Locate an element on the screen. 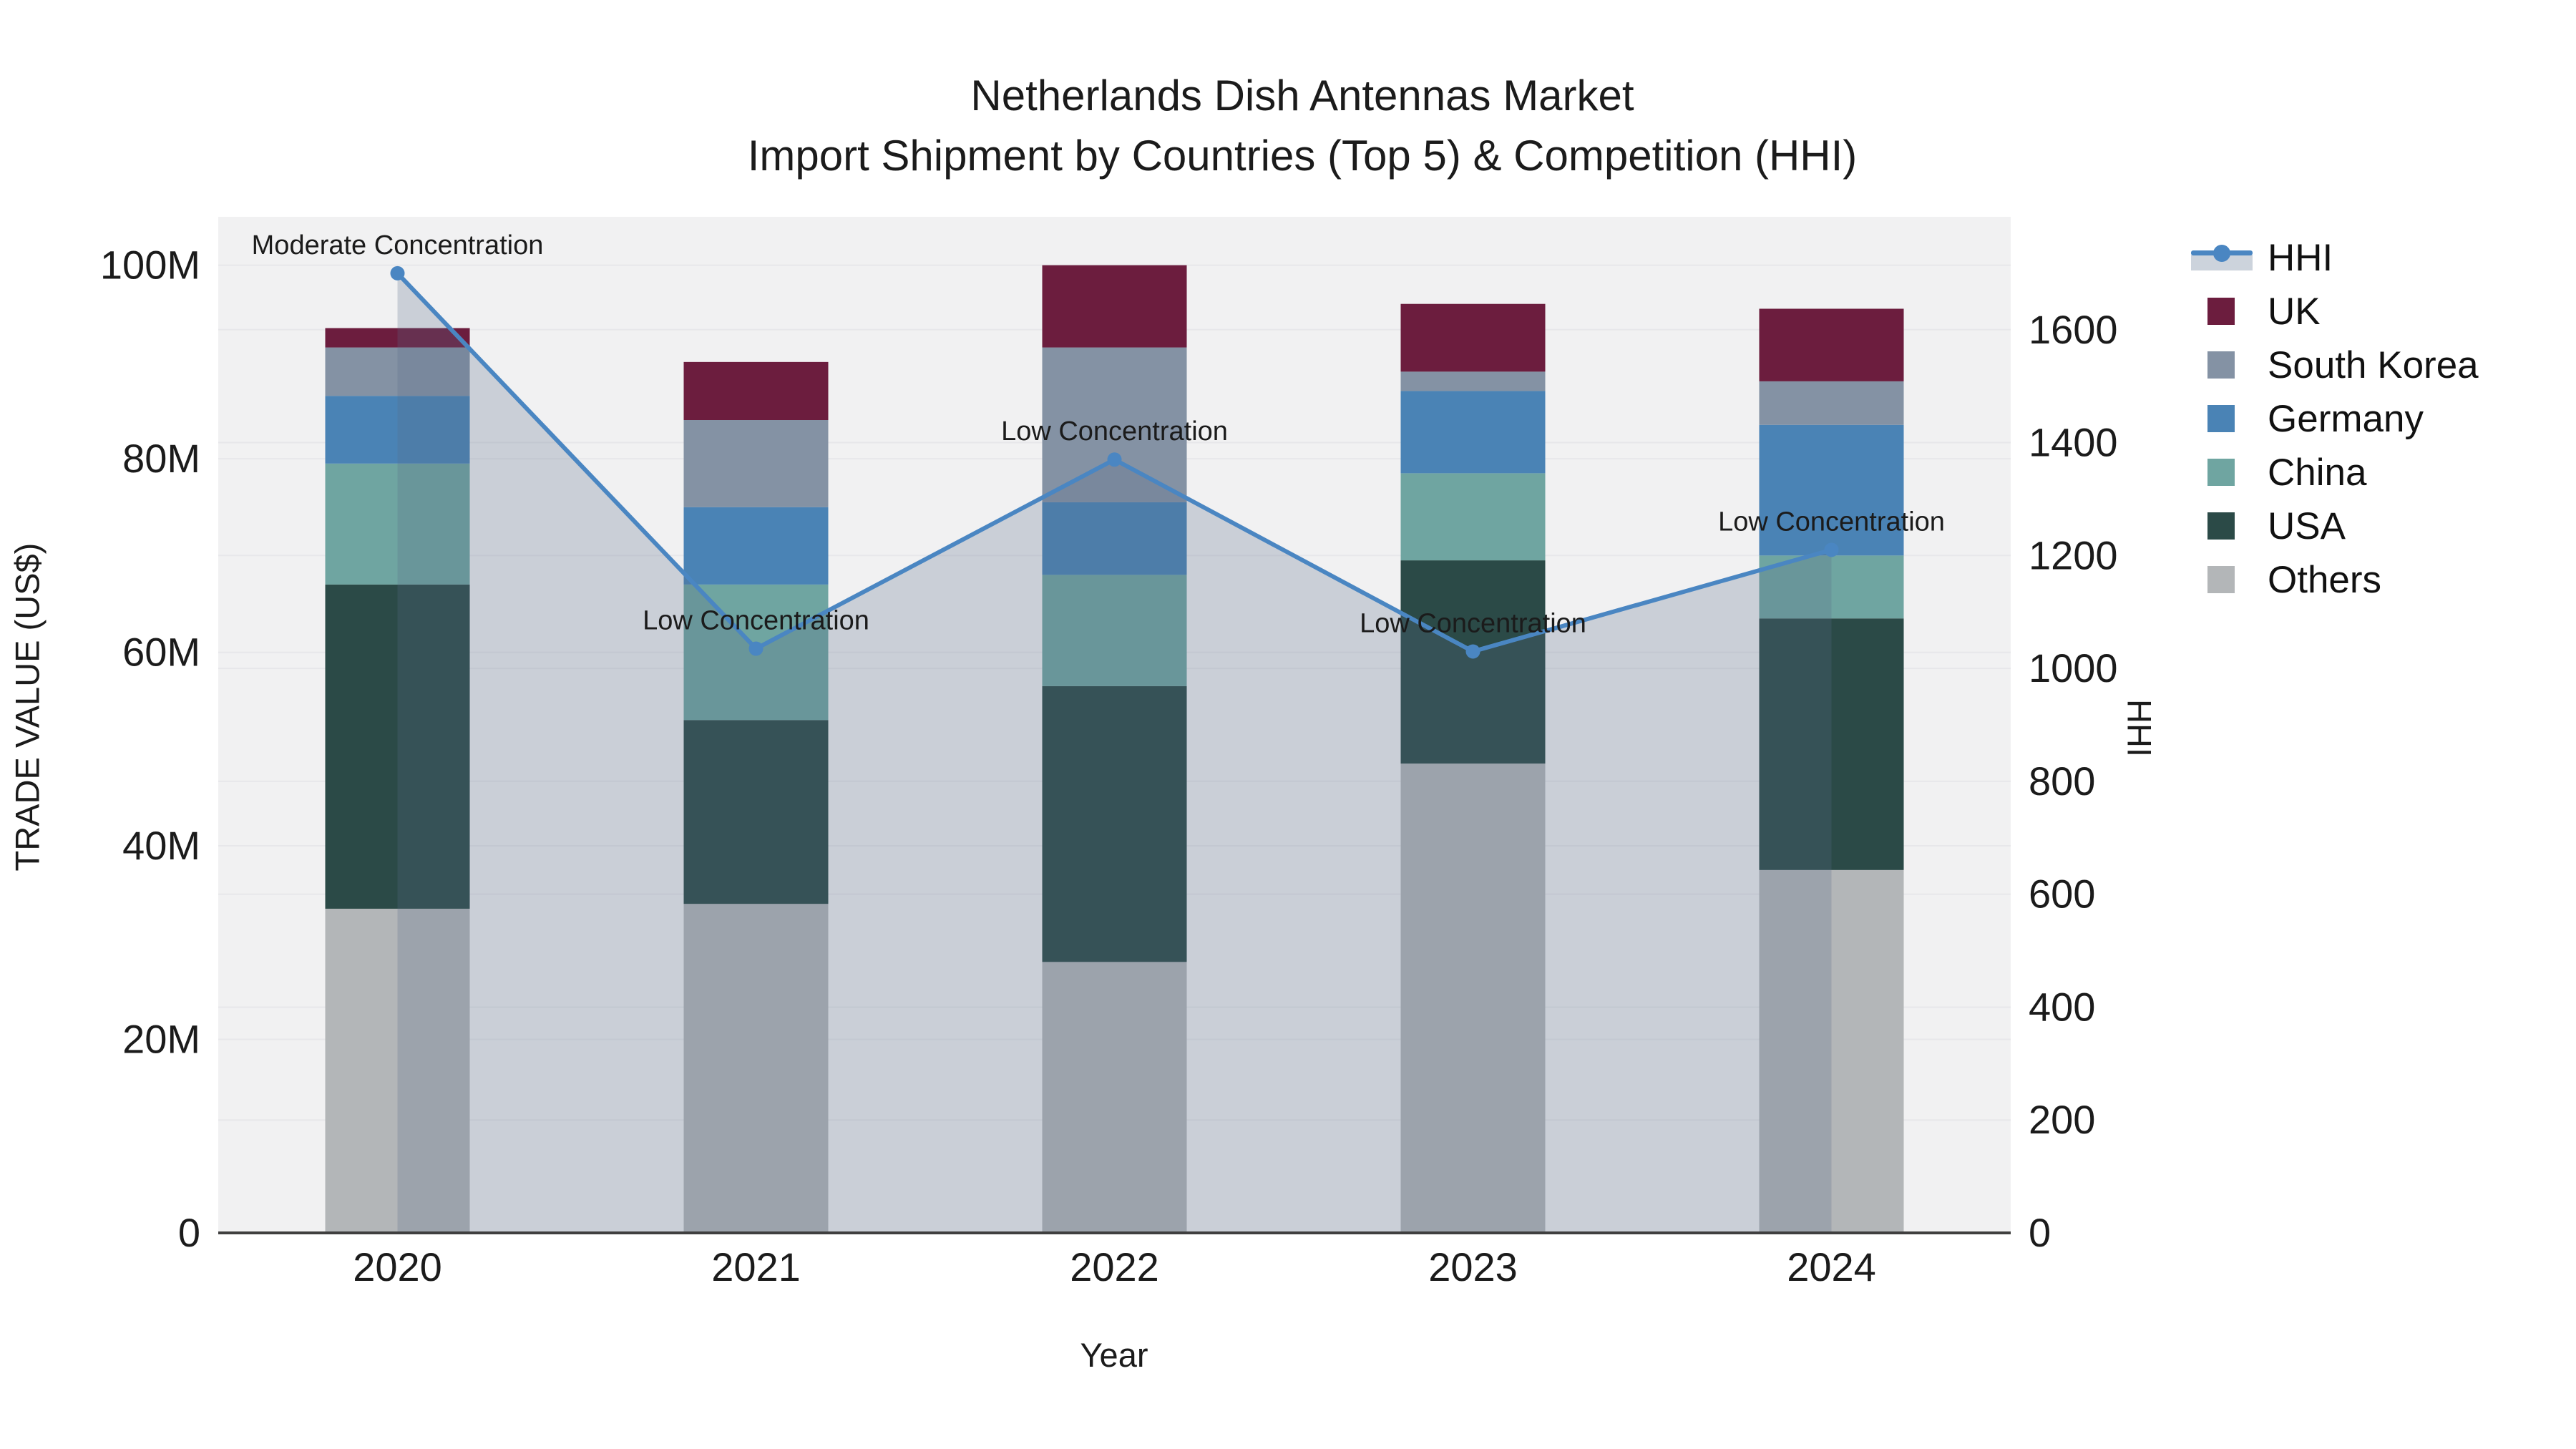 This screenshot has height=1449, width=2576. bar-segment-usa-2022 is located at coordinates (1114, 824).